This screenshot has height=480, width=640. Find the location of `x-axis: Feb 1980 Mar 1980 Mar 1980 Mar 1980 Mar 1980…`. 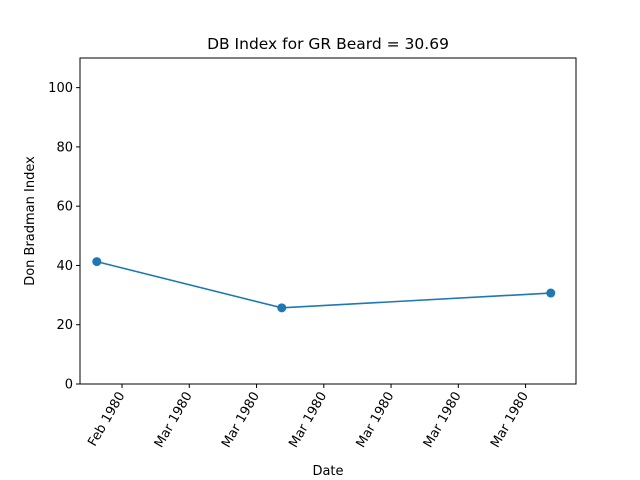

x-axis: Feb 1980 Mar 1980 Mar 1980 Mar 1980 Mar 1980… is located at coordinates (308, 417).